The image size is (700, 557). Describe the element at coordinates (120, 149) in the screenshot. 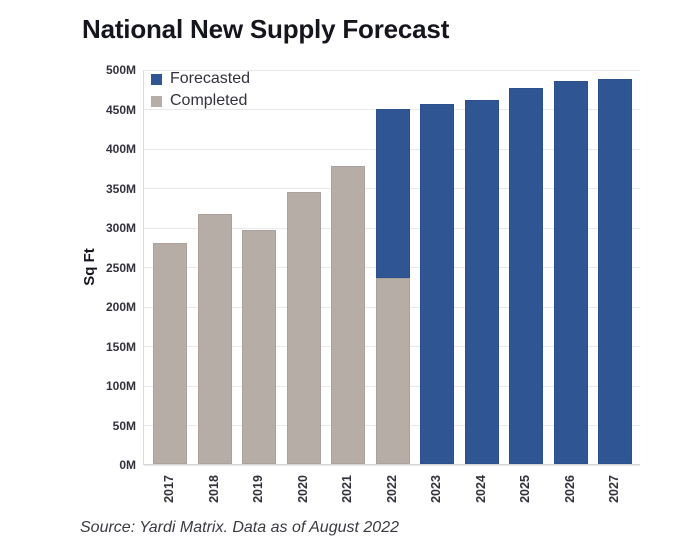

I see `y-tick-label: 400M` at that location.